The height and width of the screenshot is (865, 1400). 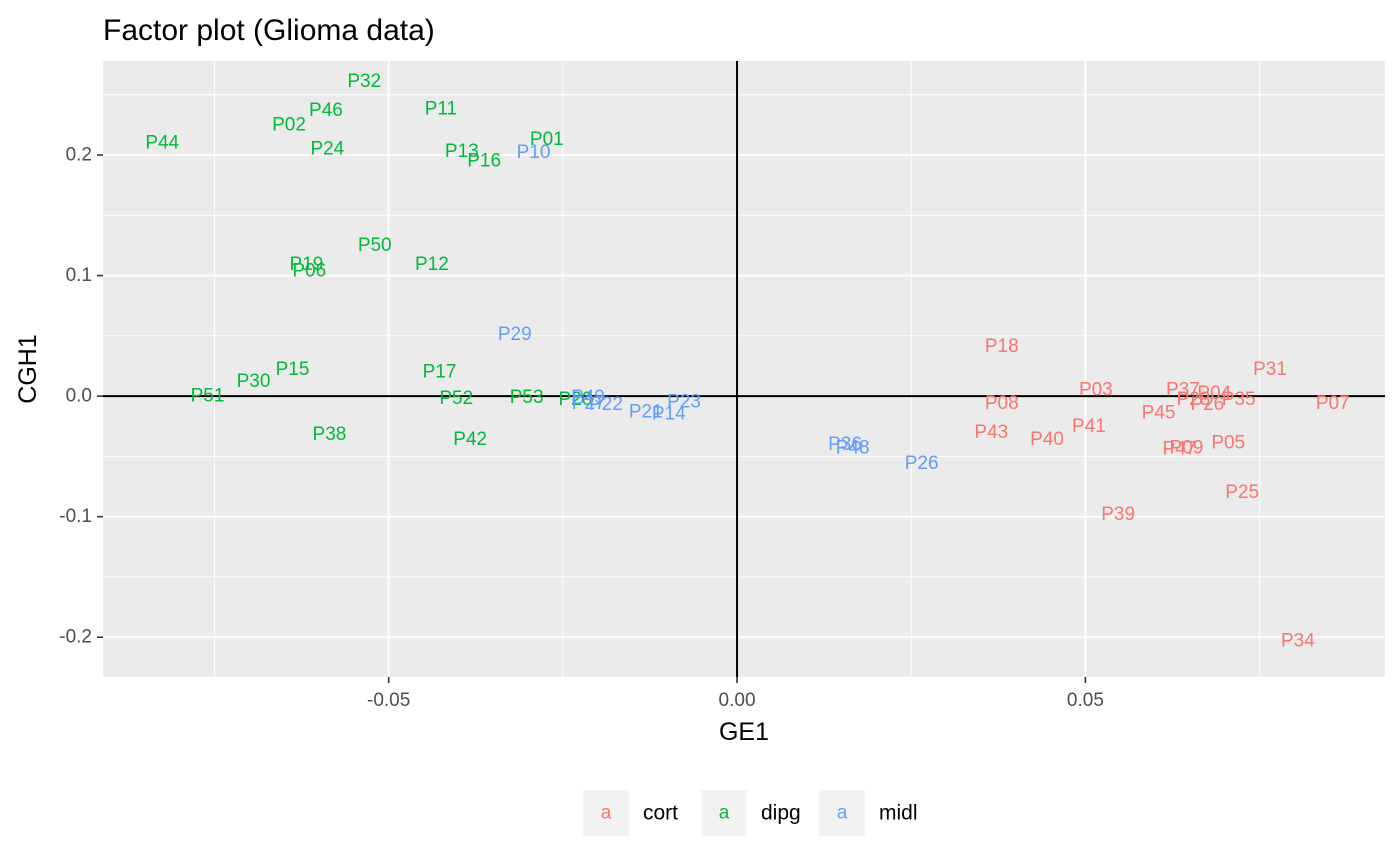 I want to click on point-label-dipg: P16, so click(x=484, y=161).